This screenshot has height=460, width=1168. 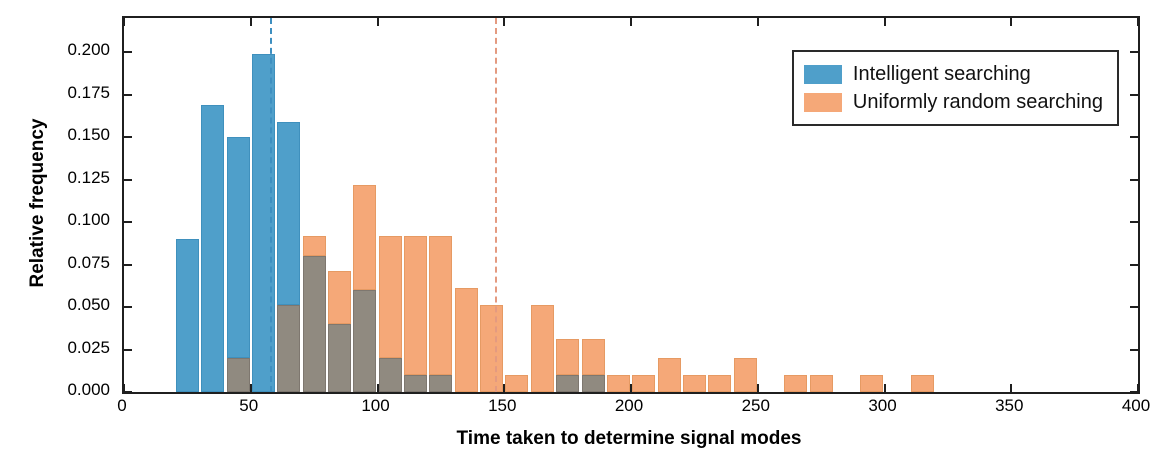 I want to click on x-axis-label: Time taken to determine signal modes, so click(x=629, y=438).